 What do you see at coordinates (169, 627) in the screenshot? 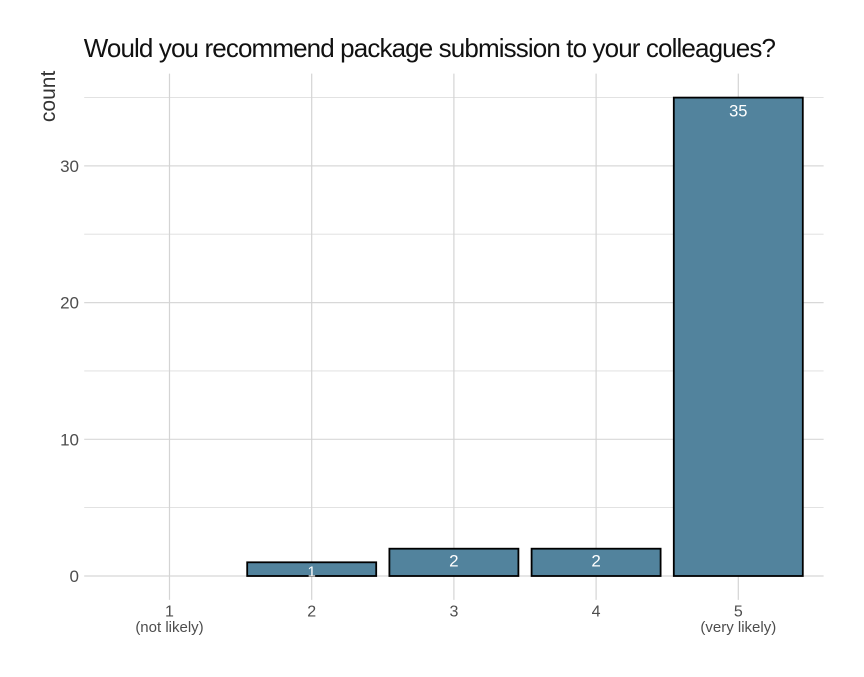
I see `svg-text: (not likely)` at bounding box center [169, 627].